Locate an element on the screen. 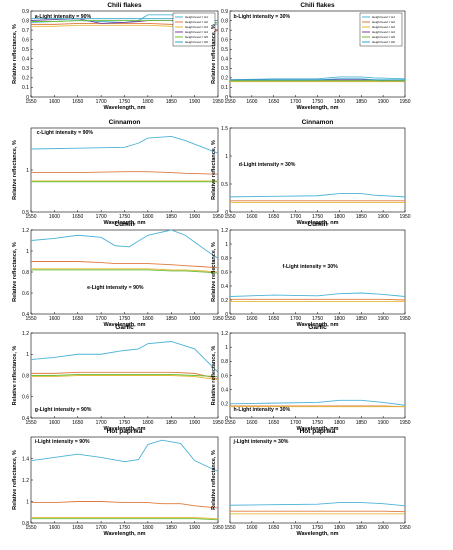 The height and width of the screenshot is (550, 453). panel-a-y-tick-label: 0.3 is located at coordinates (25, 69).